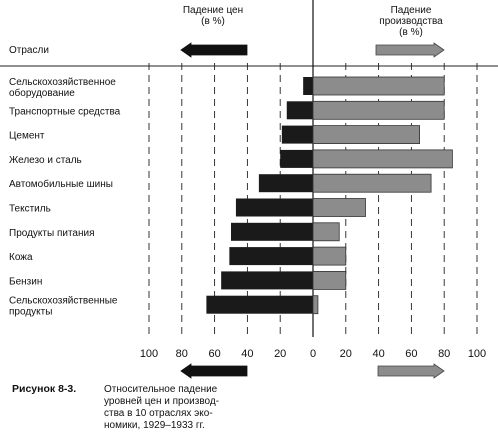  I want to click on production-arrow-top, so click(410, 50).